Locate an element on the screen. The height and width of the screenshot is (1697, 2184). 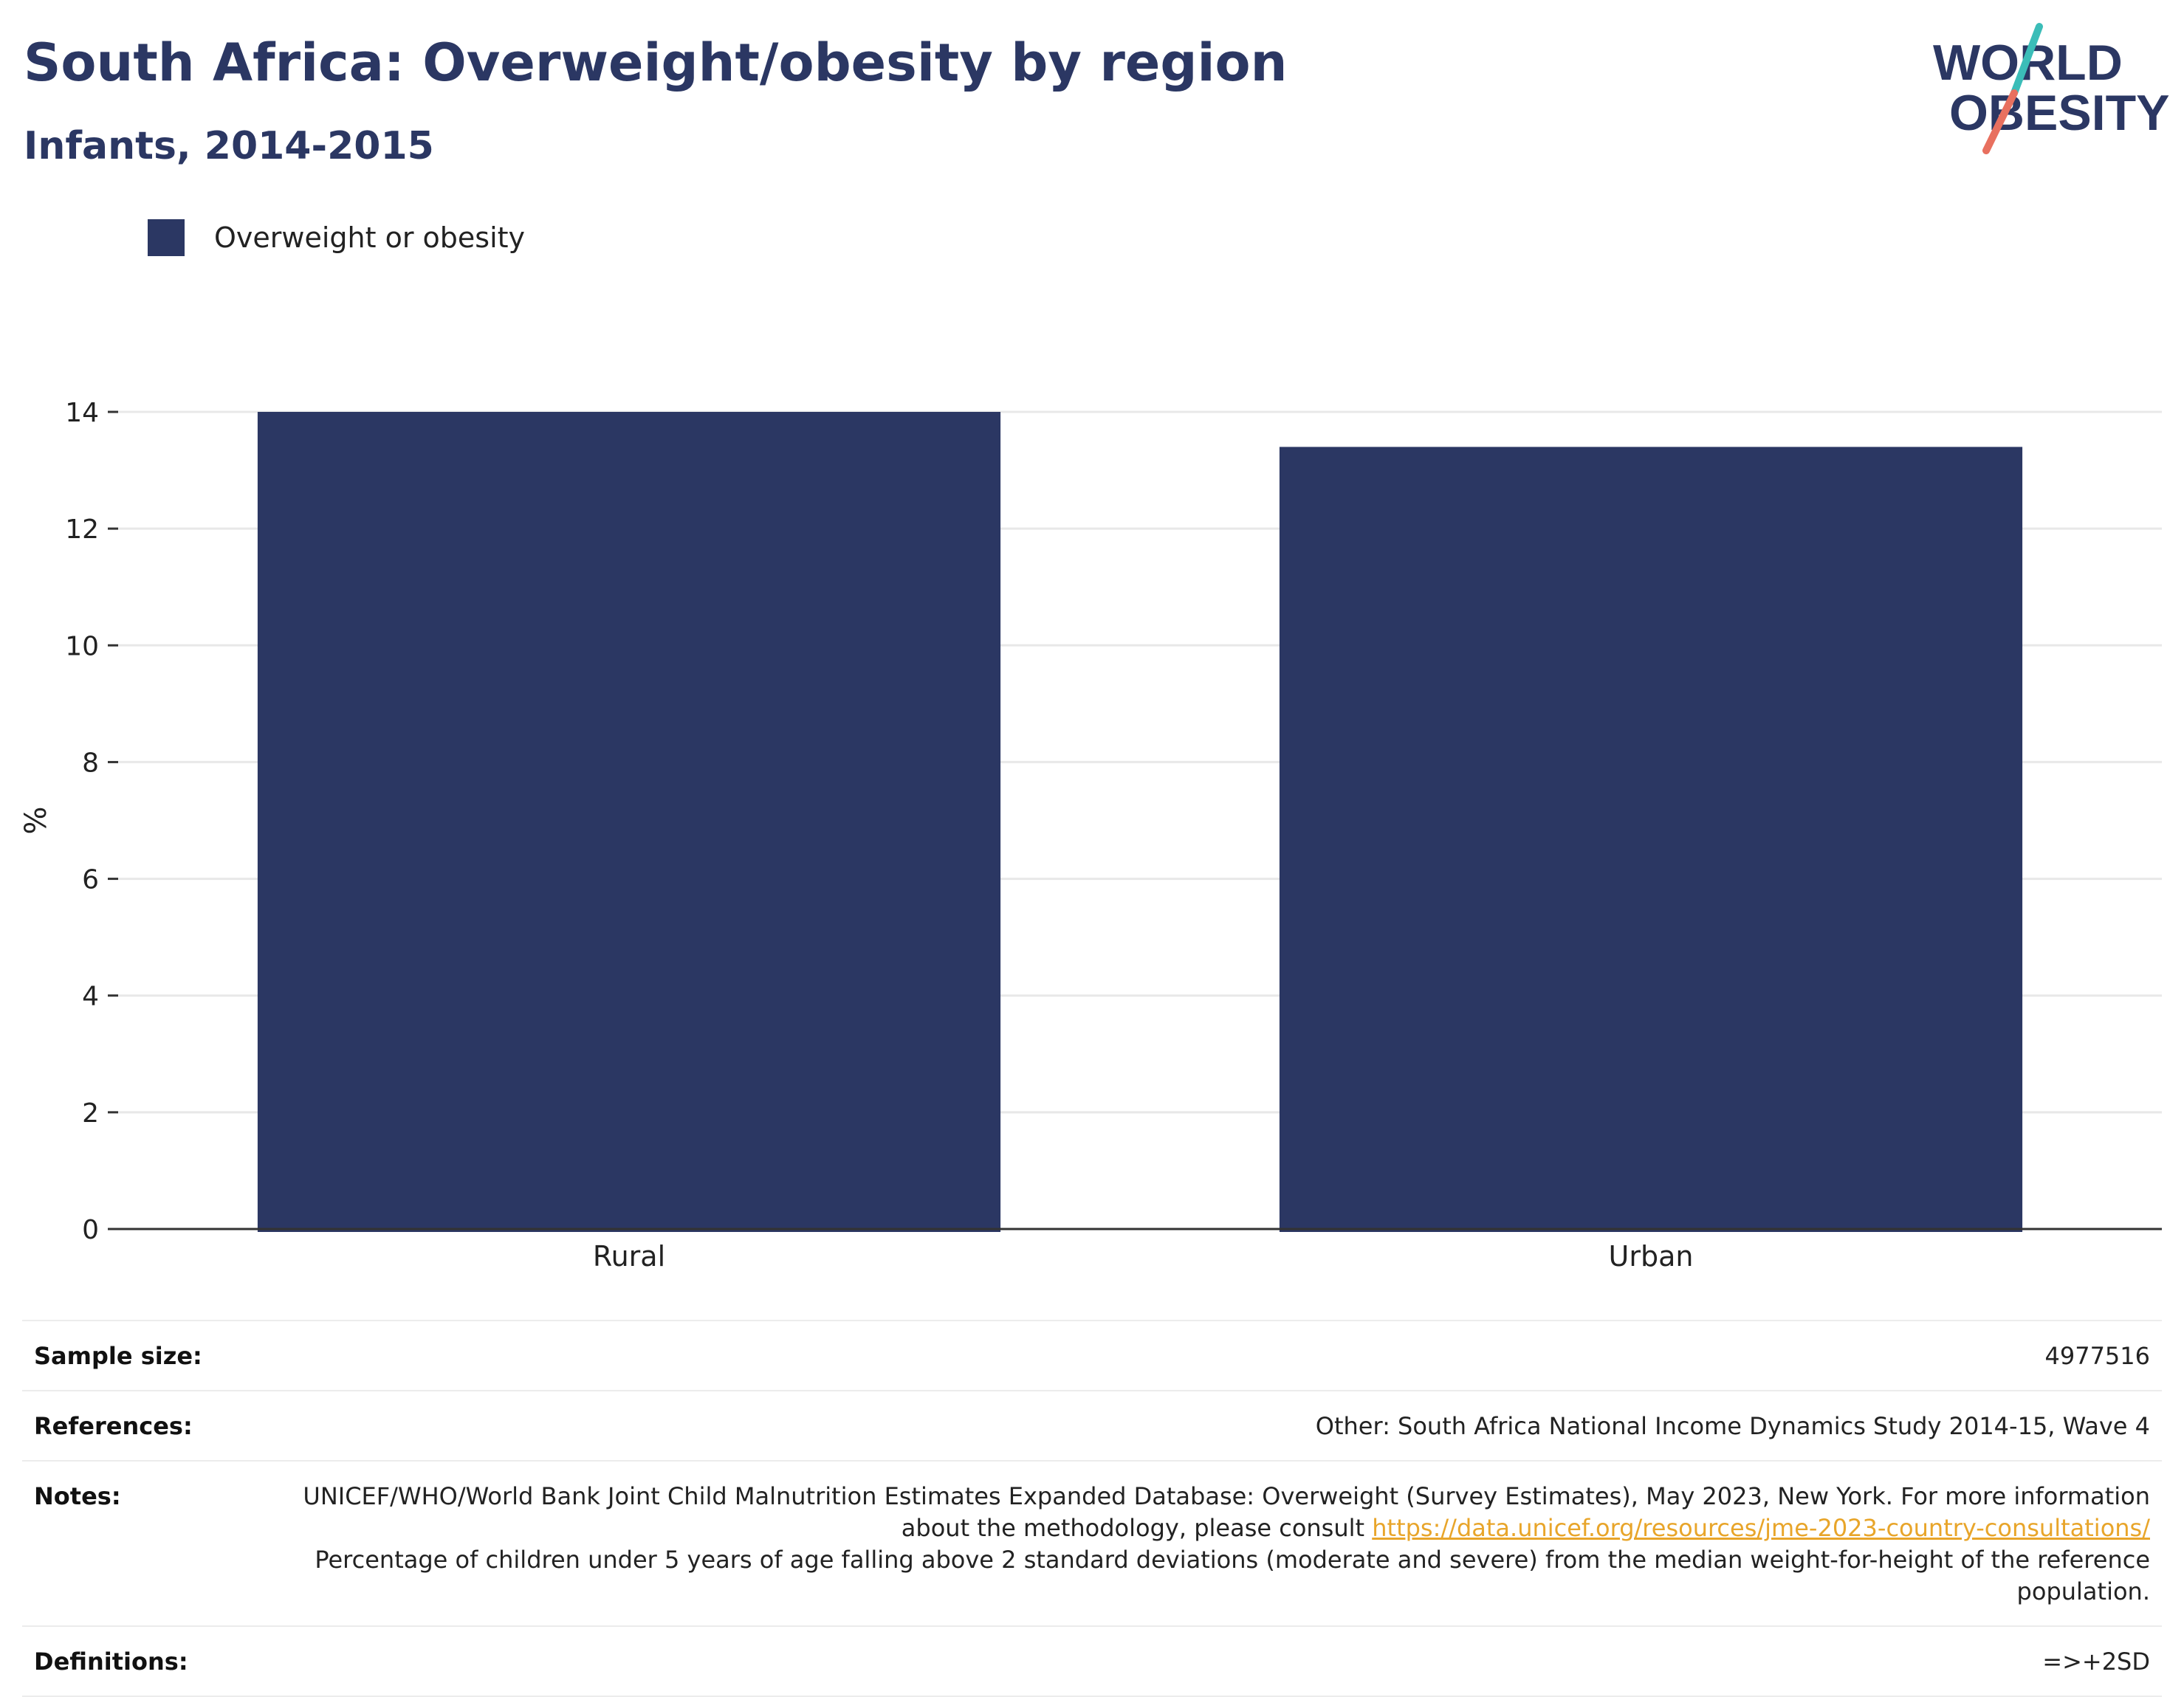
references-label: References: is located at coordinates (114, 1426).